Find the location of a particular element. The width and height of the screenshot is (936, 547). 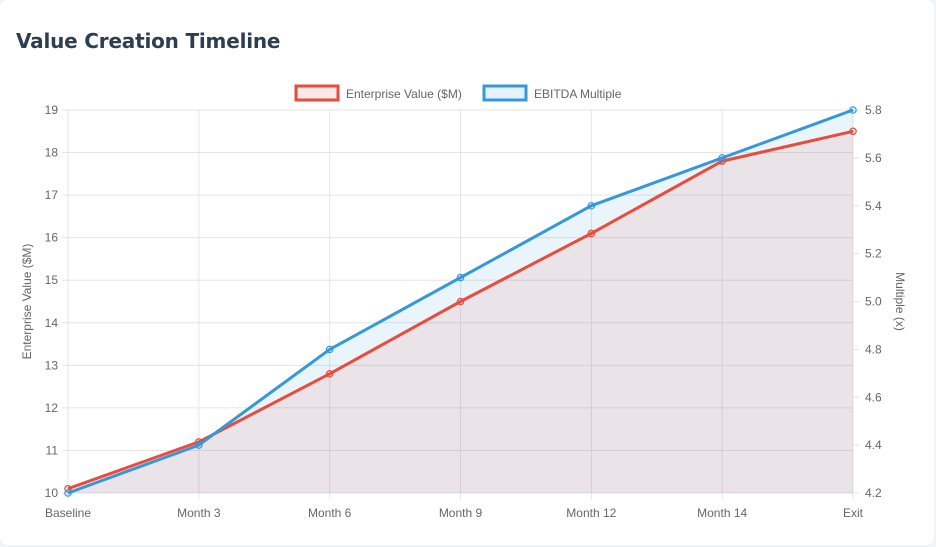

left-axis-tick-label: 19 is located at coordinates (52, 110).